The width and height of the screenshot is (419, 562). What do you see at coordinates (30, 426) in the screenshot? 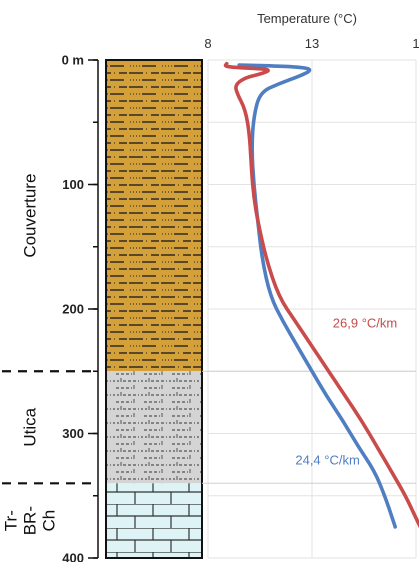
I see `unit-label-1: Utica` at bounding box center [30, 426].